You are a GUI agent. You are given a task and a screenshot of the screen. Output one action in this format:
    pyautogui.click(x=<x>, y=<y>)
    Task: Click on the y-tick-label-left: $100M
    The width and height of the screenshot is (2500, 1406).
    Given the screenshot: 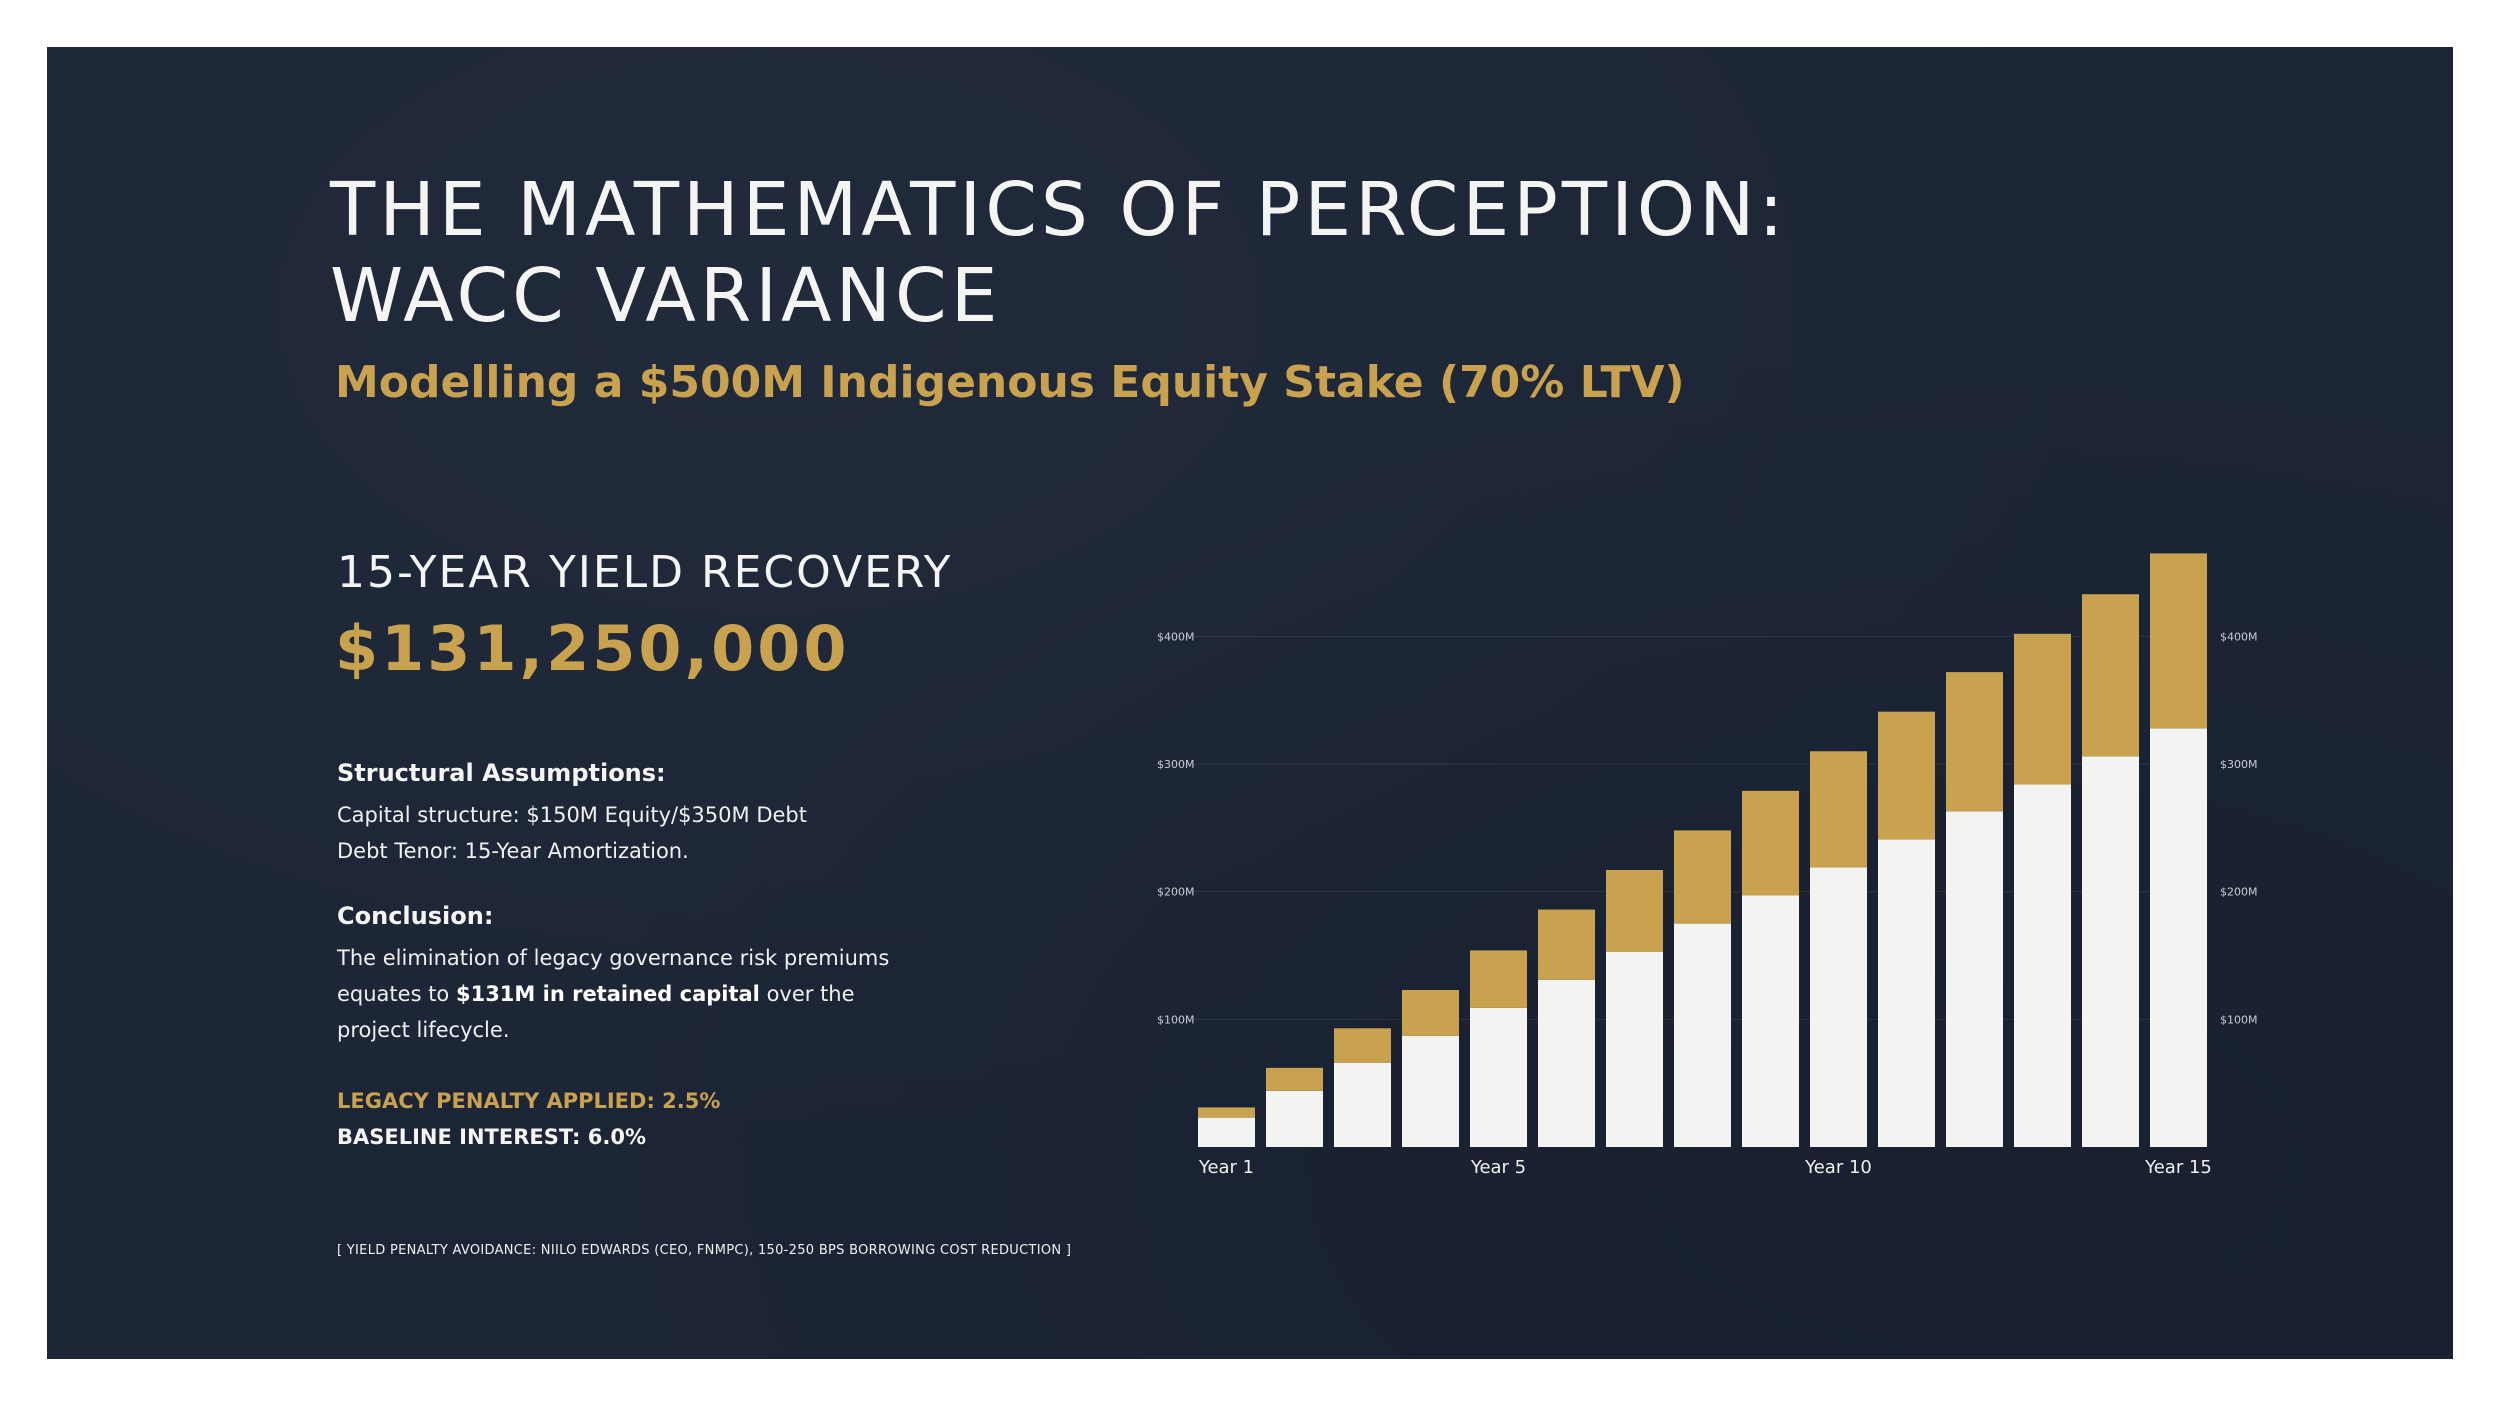 What is the action you would take?
    pyautogui.click(x=1176, y=1019)
    